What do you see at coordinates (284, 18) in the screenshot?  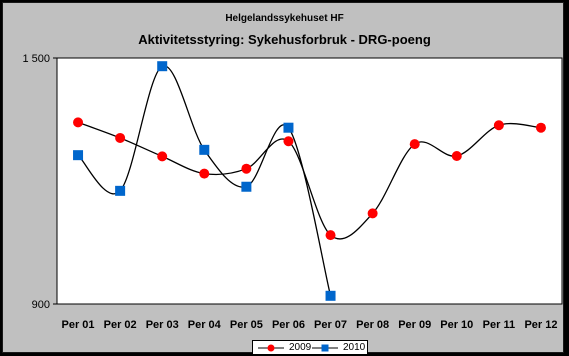 I see `chart-subtitle: Helgelandssykehuset HF` at bounding box center [284, 18].